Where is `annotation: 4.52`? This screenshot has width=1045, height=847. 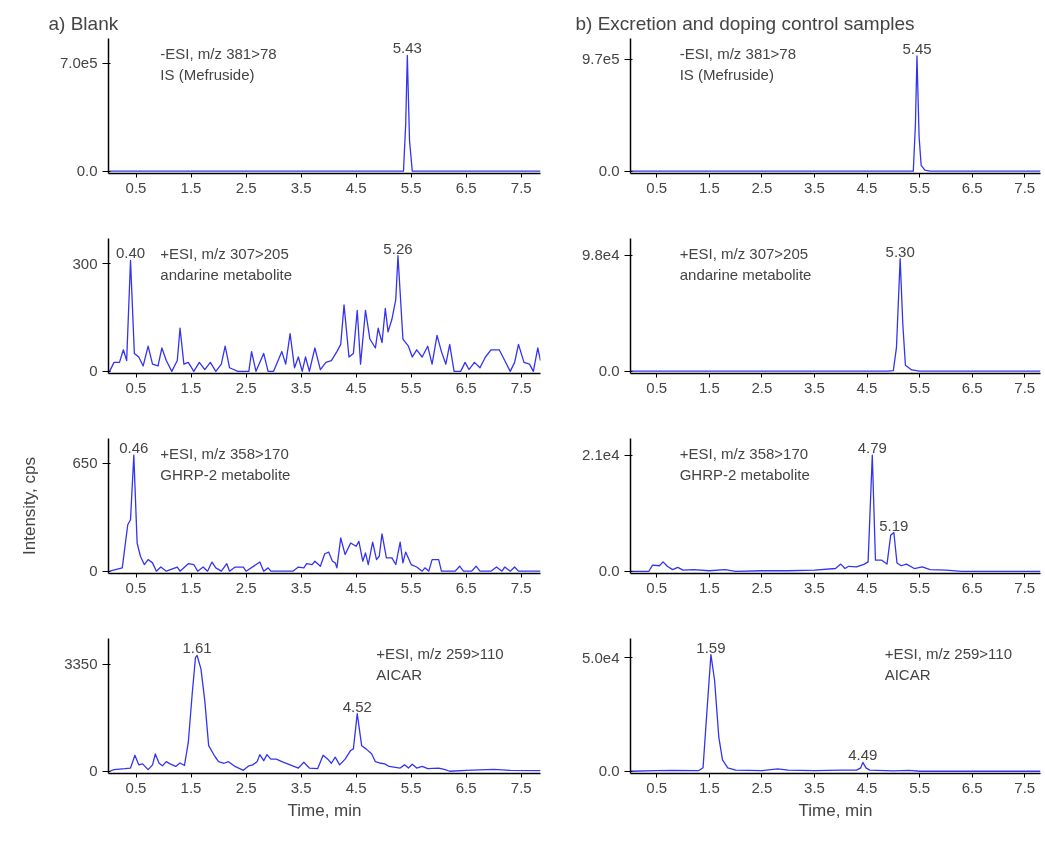 annotation: 4.52 is located at coordinates (357, 706).